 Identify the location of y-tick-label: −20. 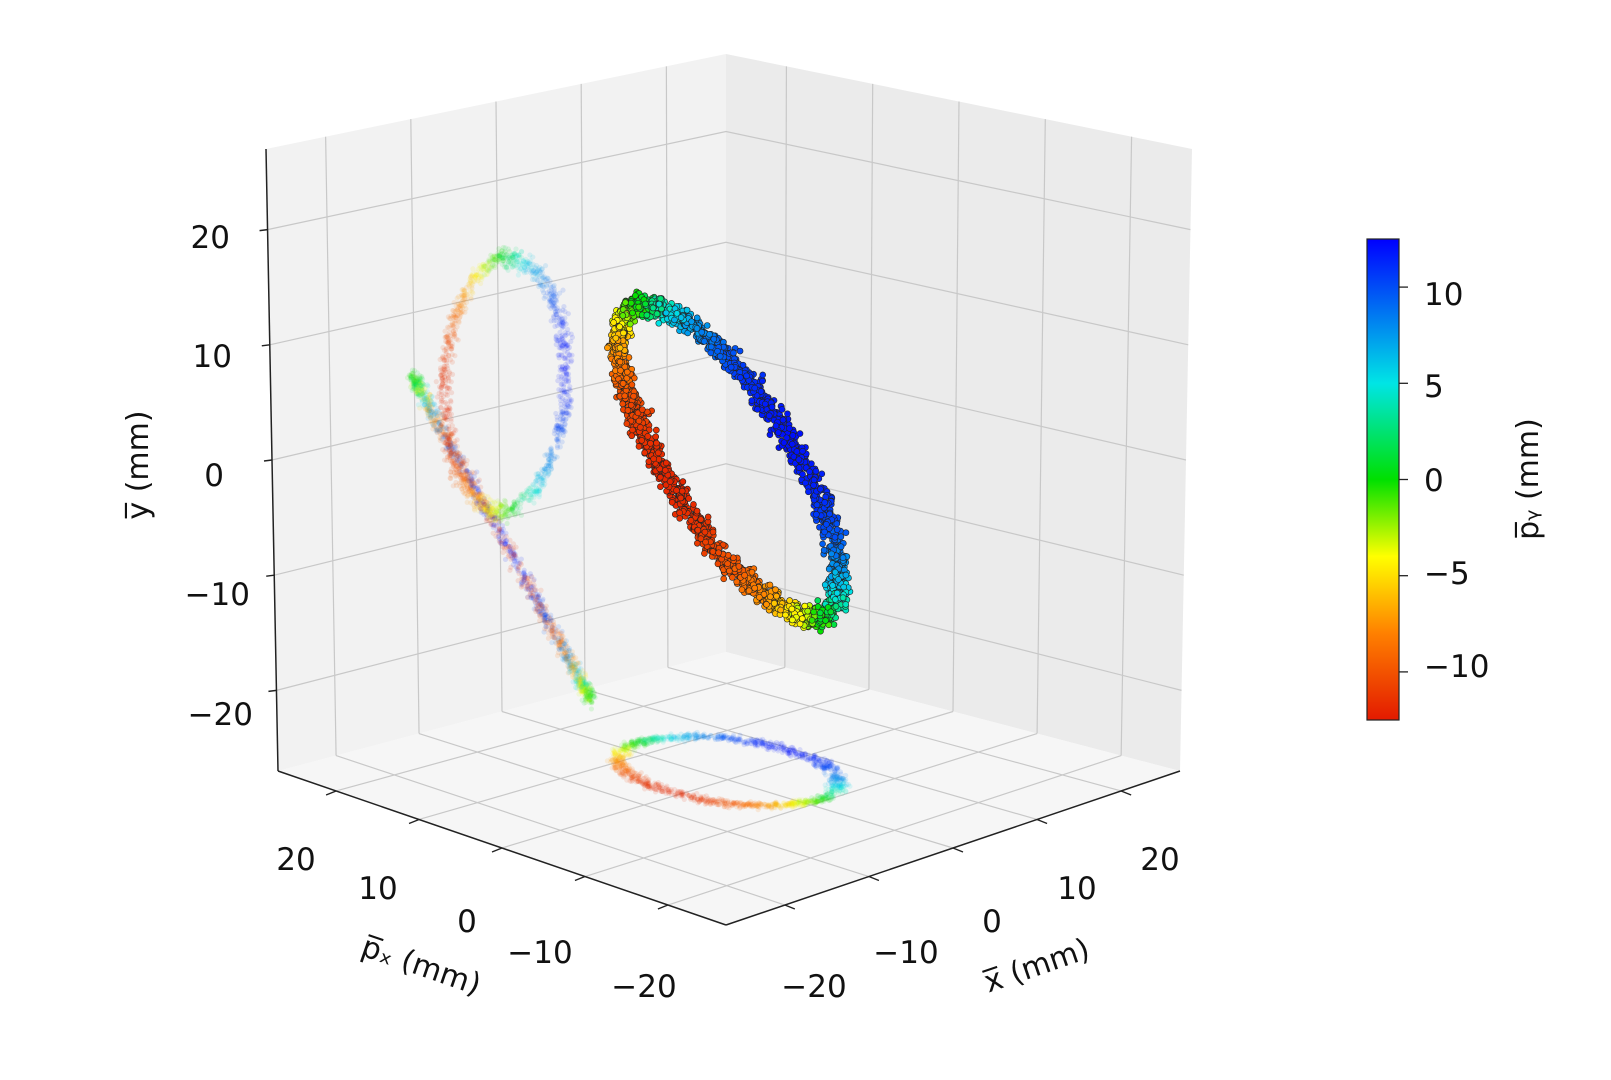
(220, 715).